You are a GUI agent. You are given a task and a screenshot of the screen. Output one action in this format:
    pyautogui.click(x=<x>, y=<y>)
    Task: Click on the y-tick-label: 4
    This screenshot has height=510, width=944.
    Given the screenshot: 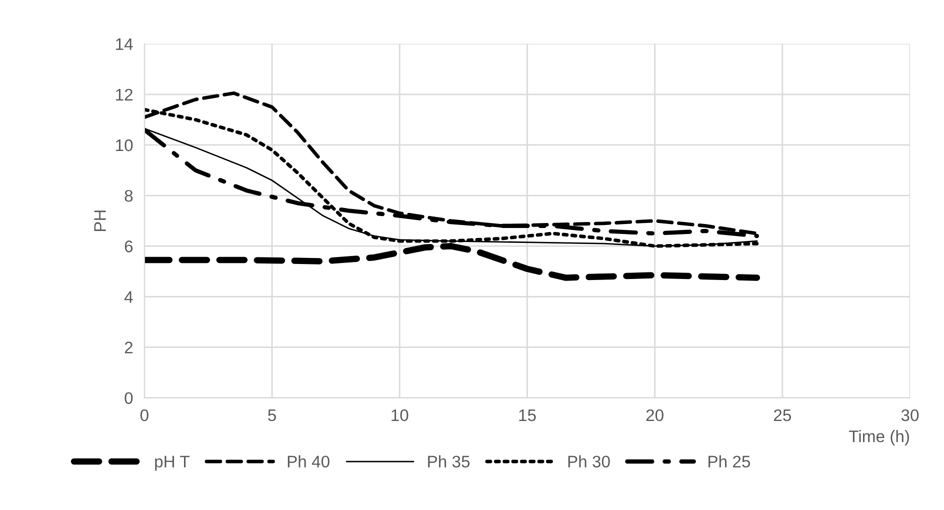 What is the action you would take?
    pyautogui.click(x=128, y=297)
    